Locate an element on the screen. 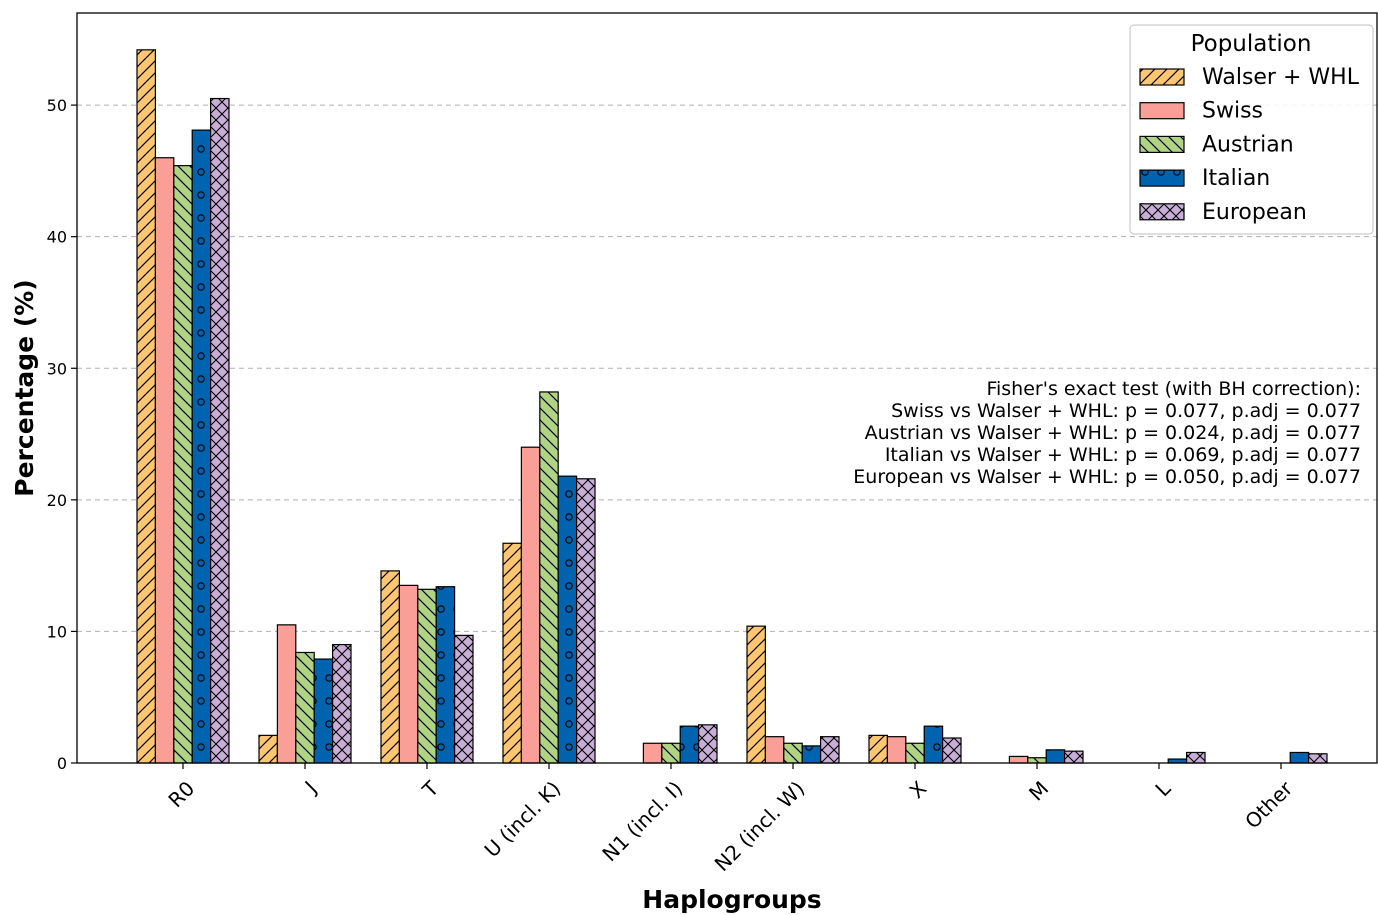 The height and width of the screenshot is (915, 1378). x-tick-label-n1-incl-i: N1 (incl. I) is located at coordinates (642, 821).